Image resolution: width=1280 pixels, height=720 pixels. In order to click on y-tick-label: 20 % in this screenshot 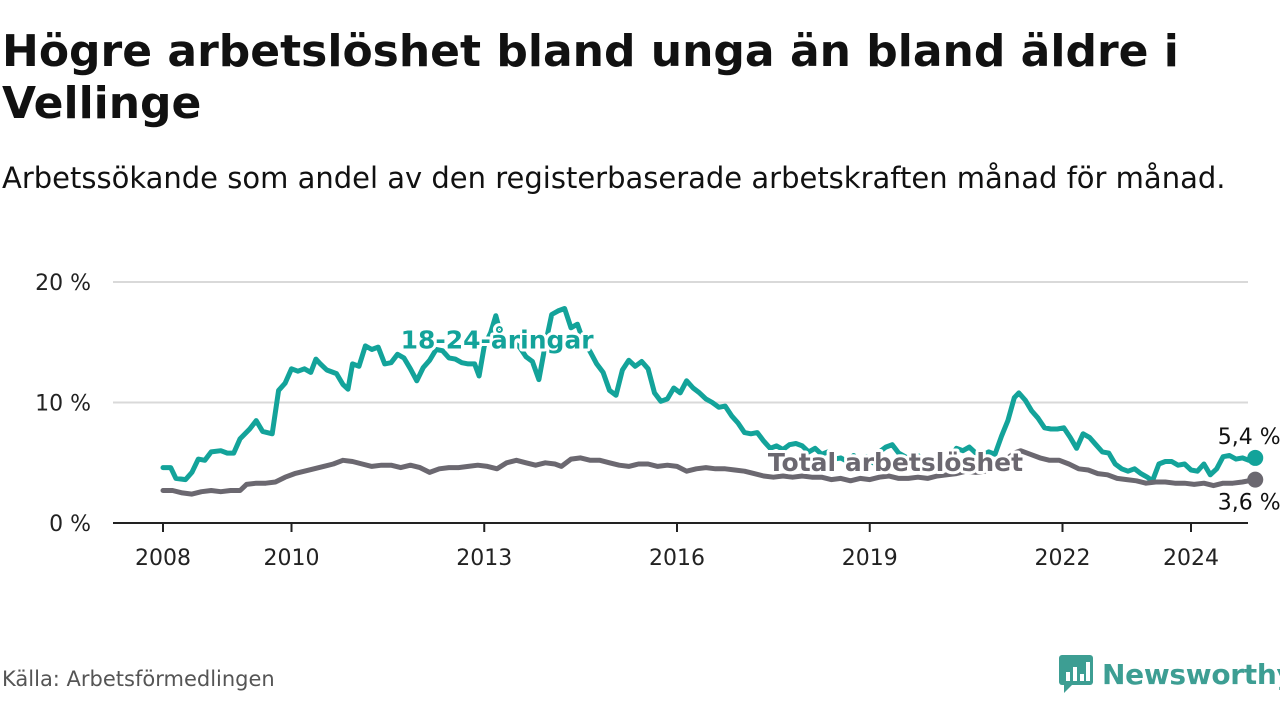, I will do `click(63, 283)`.